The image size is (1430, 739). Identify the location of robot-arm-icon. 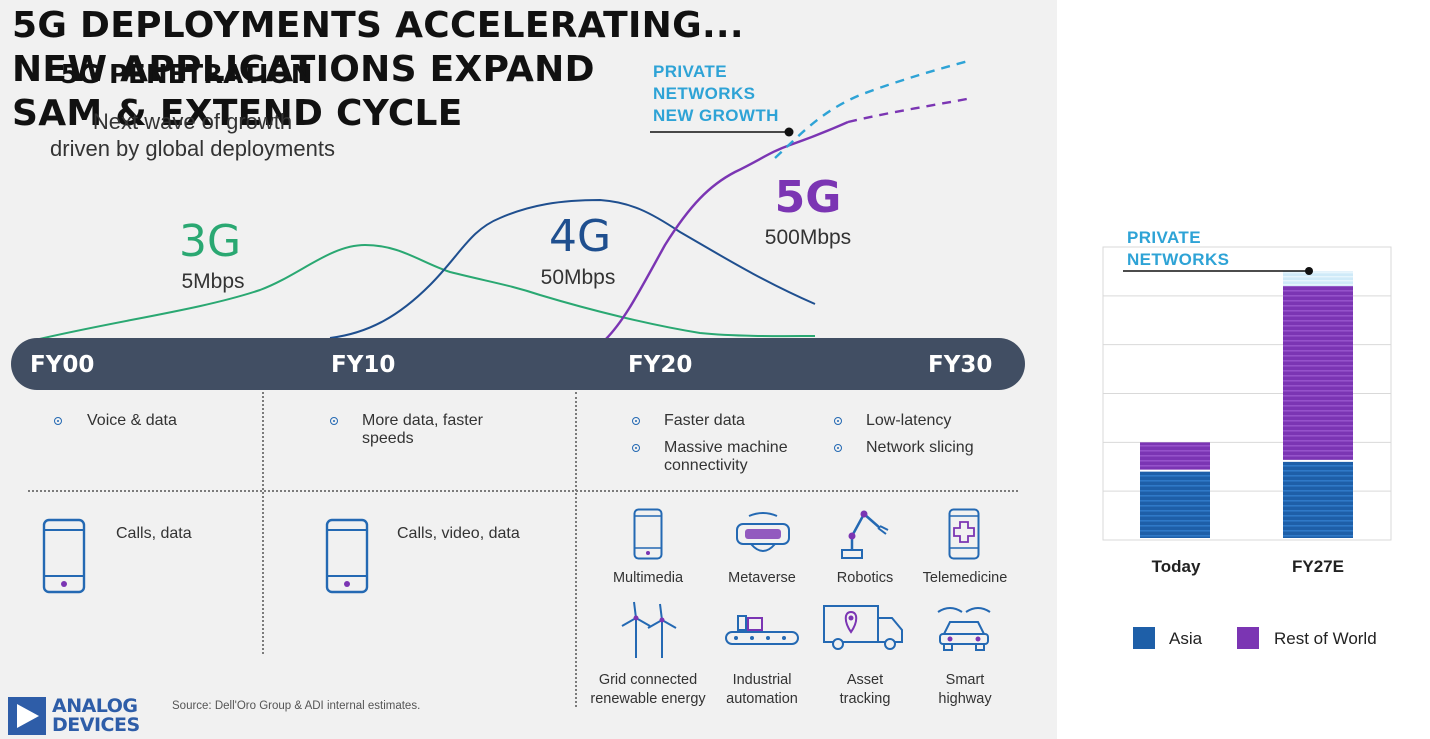
(865, 534).